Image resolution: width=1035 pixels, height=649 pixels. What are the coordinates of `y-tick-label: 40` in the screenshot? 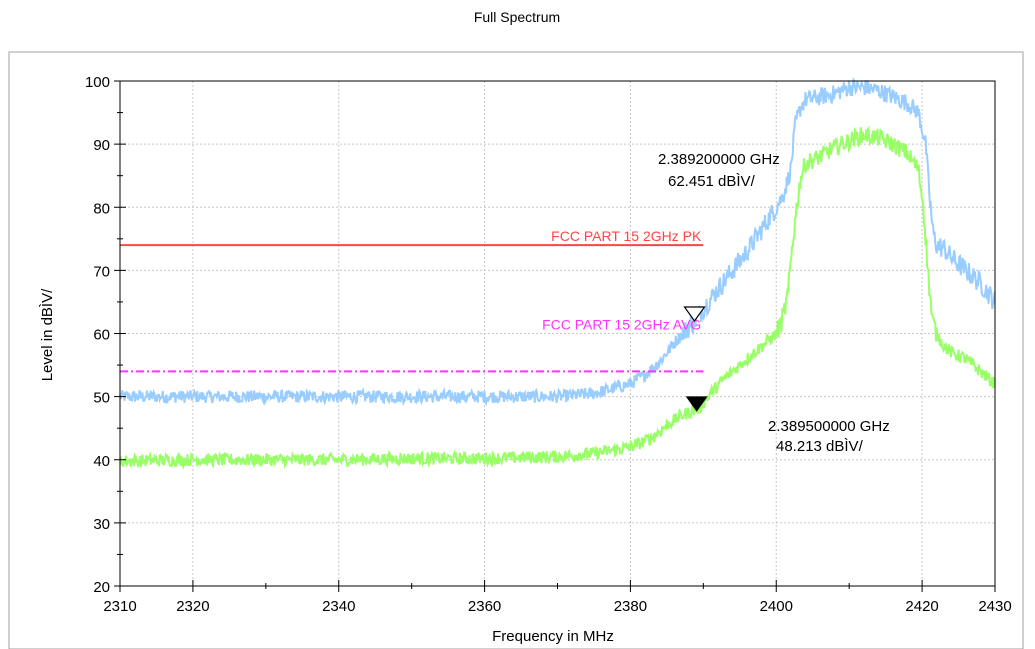 It's located at (101, 461).